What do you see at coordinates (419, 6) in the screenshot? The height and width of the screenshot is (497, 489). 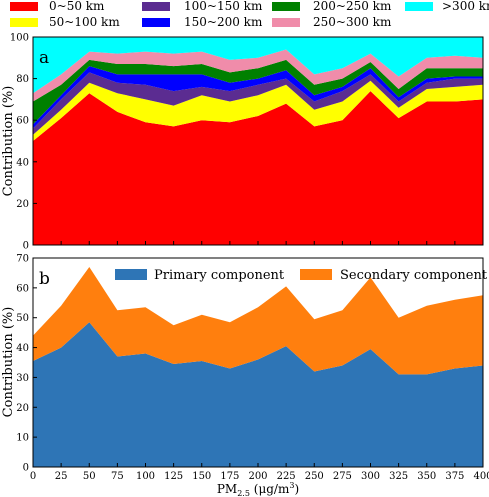 I see `legend-swatch-over-300km` at bounding box center [419, 6].